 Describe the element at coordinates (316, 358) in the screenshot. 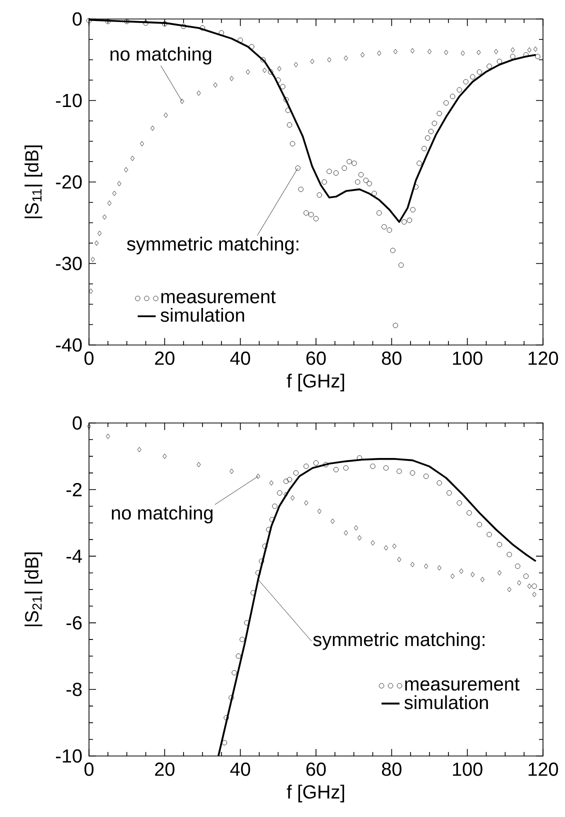

I see `x-tick-label: 60` at that location.